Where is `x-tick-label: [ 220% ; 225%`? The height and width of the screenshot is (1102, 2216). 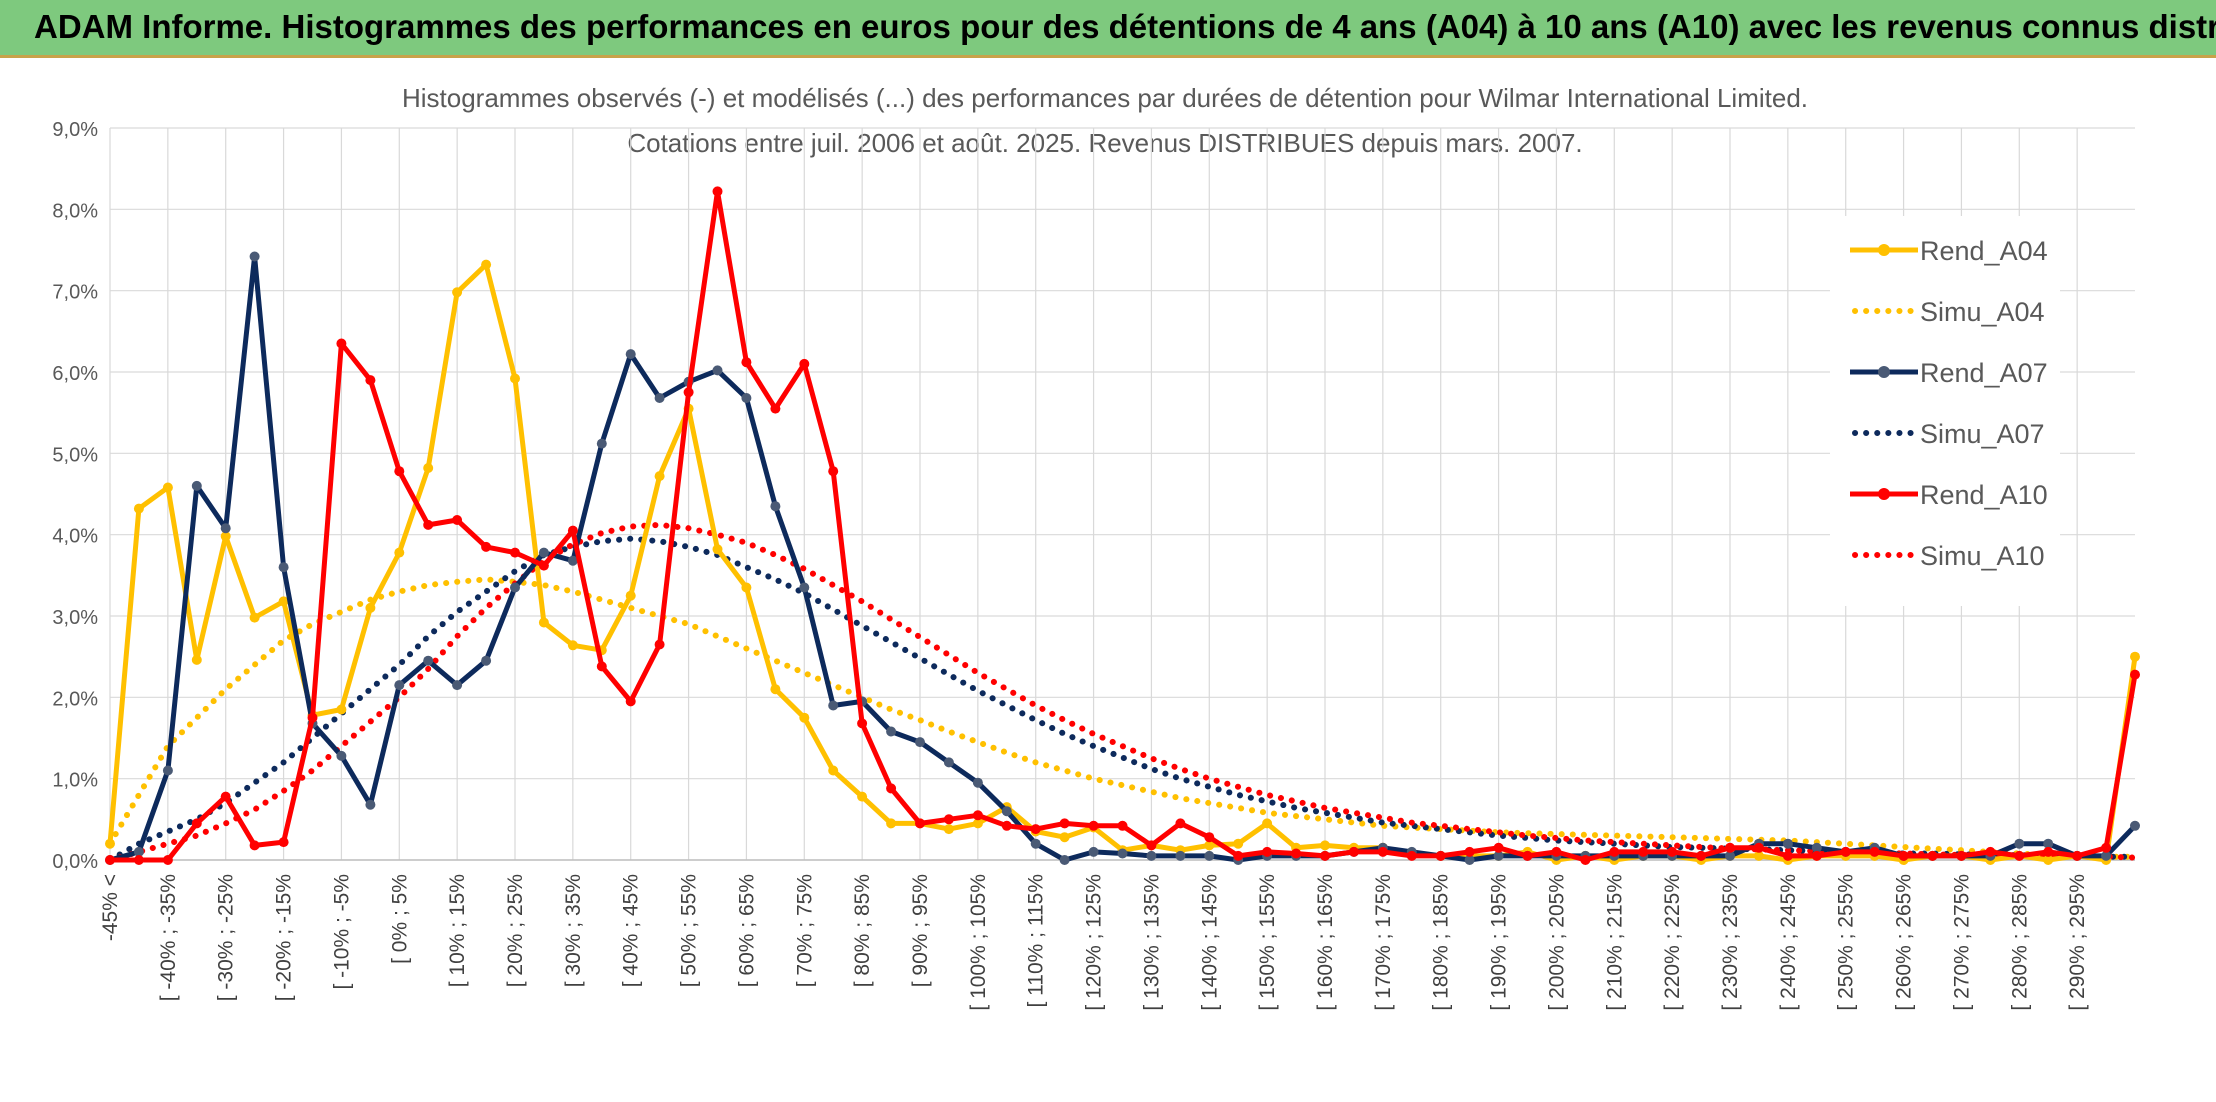
x-tick-label: [ 220% ; 225% is located at coordinates (1672, 942).